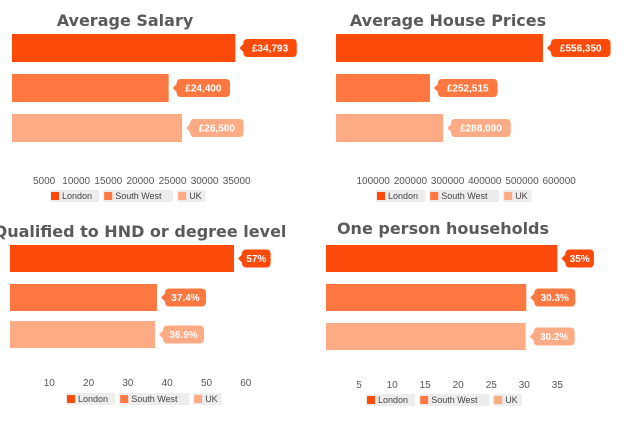 Image resolution: width=624 pixels, height=424 pixels. What do you see at coordinates (108, 181) in the screenshot?
I see `x-tick-label: 15000` at bounding box center [108, 181].